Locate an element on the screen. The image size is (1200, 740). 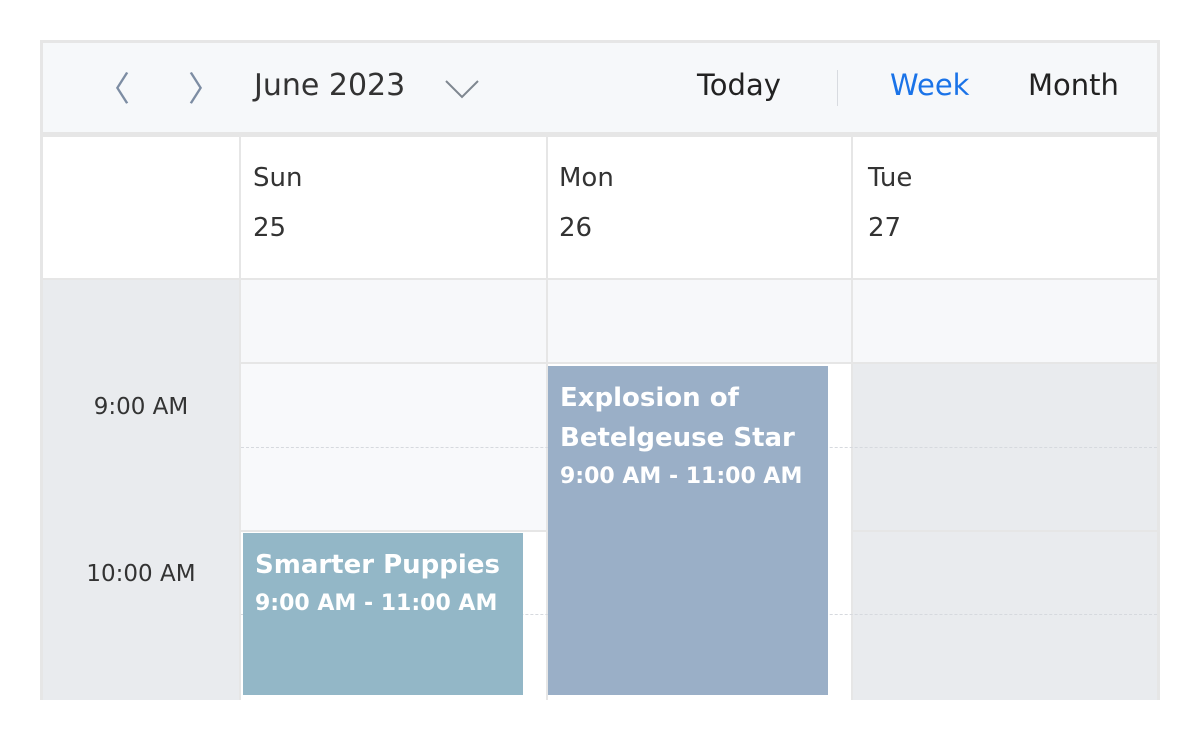
month-view-button: Month is located at coordinates (1073, 85).